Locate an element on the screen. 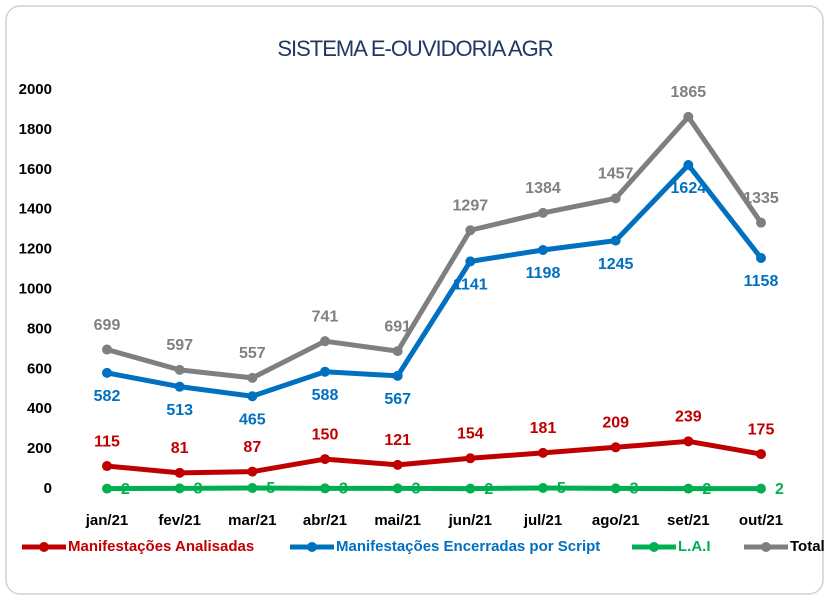  x-tick-label: jan/21 is located at coordinates (107, 520).